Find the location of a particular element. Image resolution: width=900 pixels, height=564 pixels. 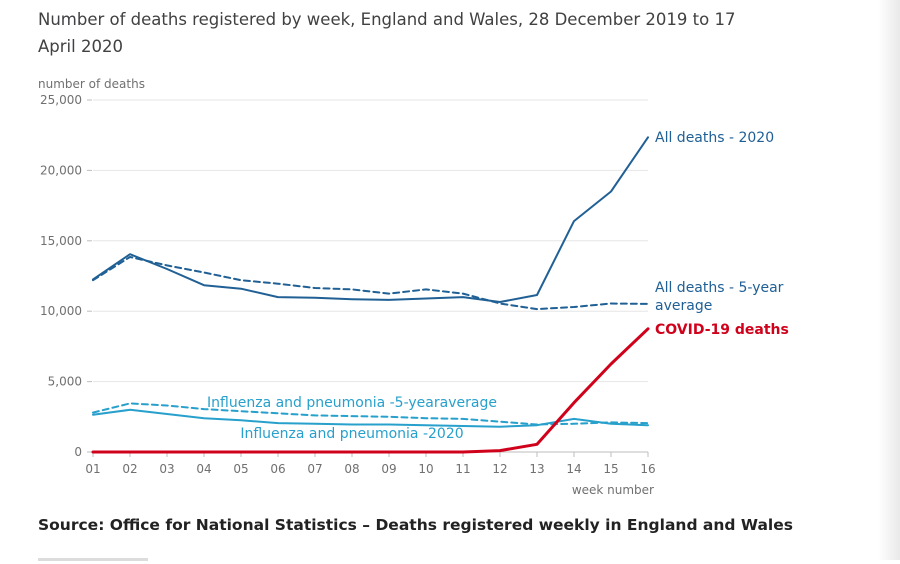

x-tick-label: 16 is located at coordinates (647, 469).